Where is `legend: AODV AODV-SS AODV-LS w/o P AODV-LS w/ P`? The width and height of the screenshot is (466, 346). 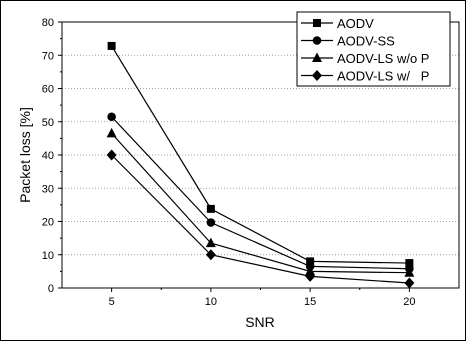
legend: AODV AODV-SS AODV-LS w/o P AODV-LS w/ P is located at coordinates (373, 49).